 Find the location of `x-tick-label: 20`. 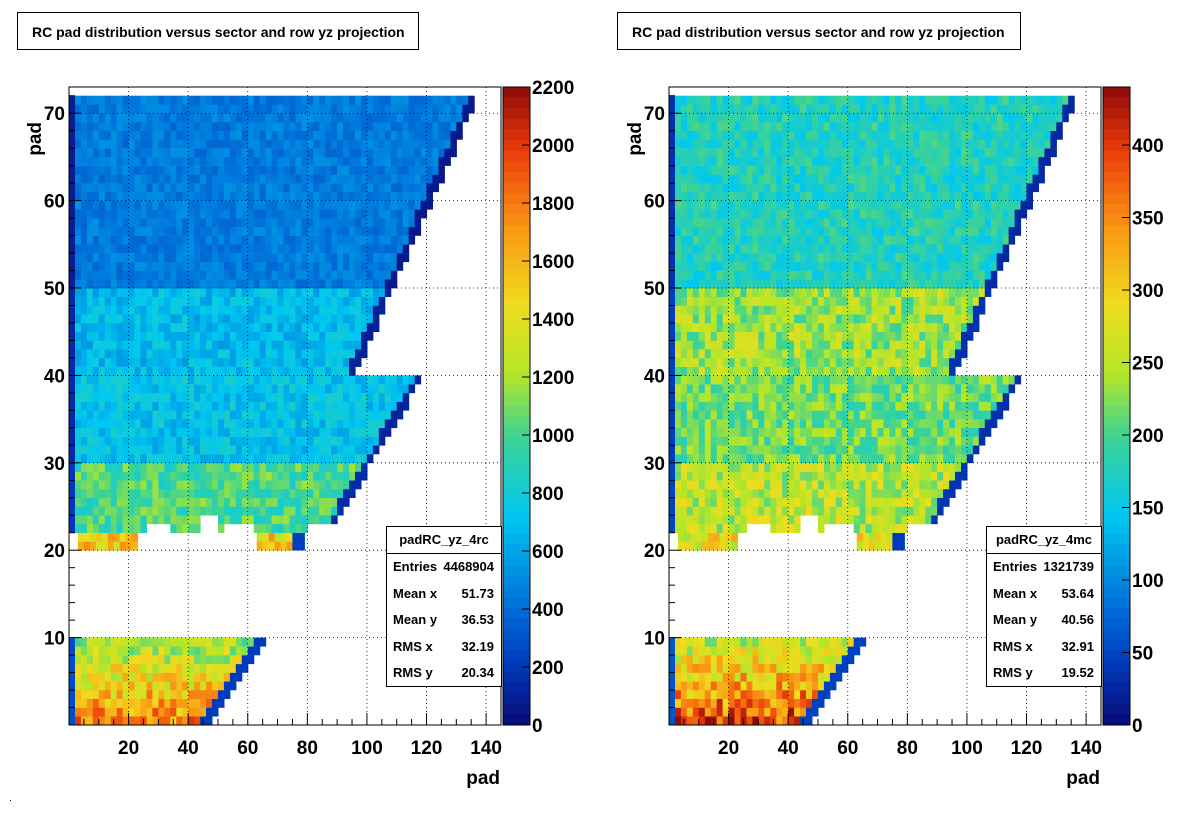

x-tick-label: 20 is located at coordinates (128, 748).